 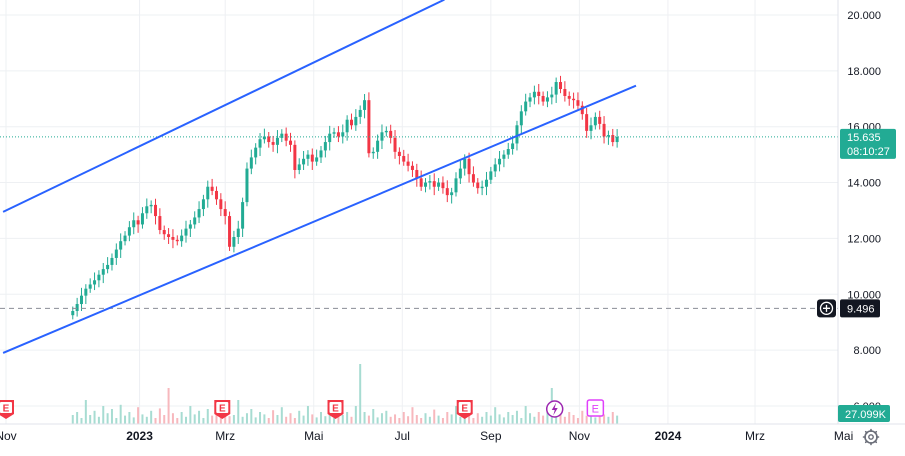 I want to click on dividend-marker, so click(x=554, y=409).